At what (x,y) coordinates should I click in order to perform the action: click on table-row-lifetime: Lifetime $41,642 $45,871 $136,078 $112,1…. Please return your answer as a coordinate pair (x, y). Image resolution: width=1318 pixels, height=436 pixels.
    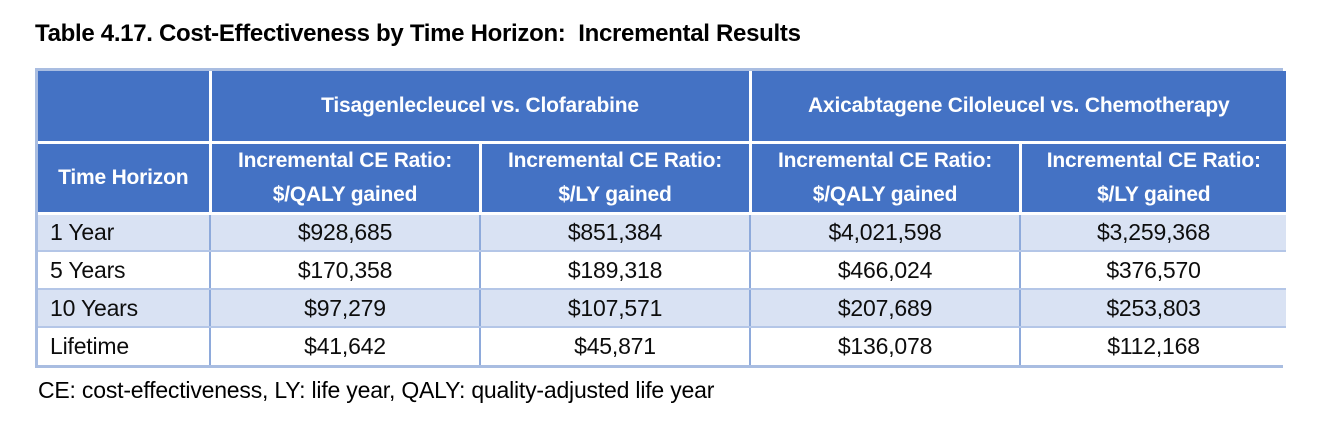
    Looking at the image, I should click on (662, 345).